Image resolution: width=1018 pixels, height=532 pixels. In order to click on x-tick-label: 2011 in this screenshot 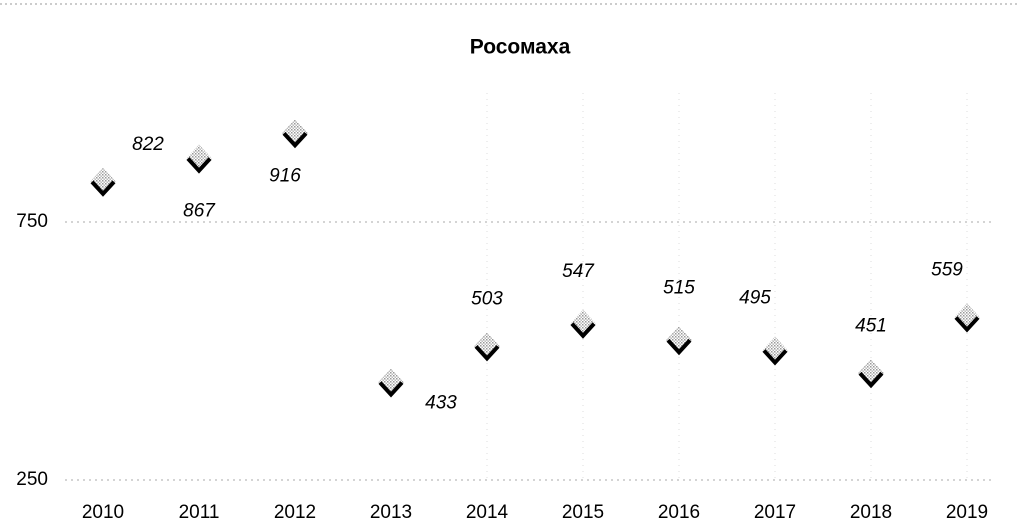, I will do `click(199, 512)`.